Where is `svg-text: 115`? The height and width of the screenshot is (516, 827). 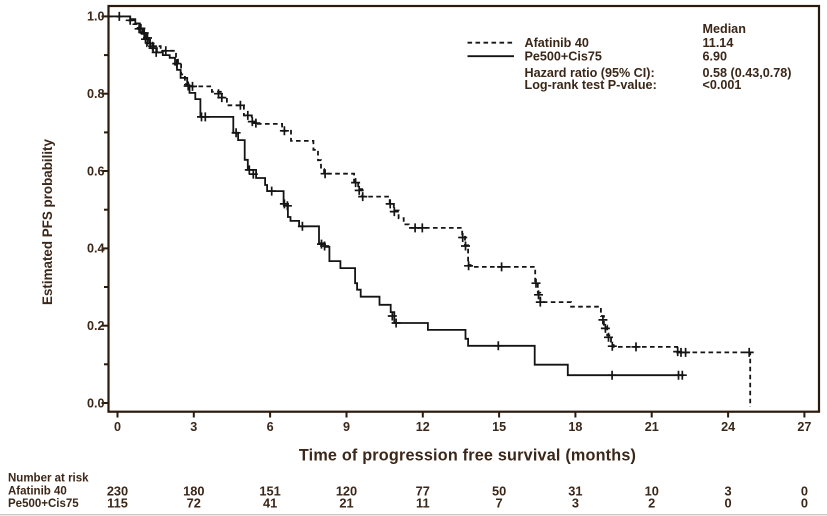
svg-text: 115 is located at coordinates (117, 502).